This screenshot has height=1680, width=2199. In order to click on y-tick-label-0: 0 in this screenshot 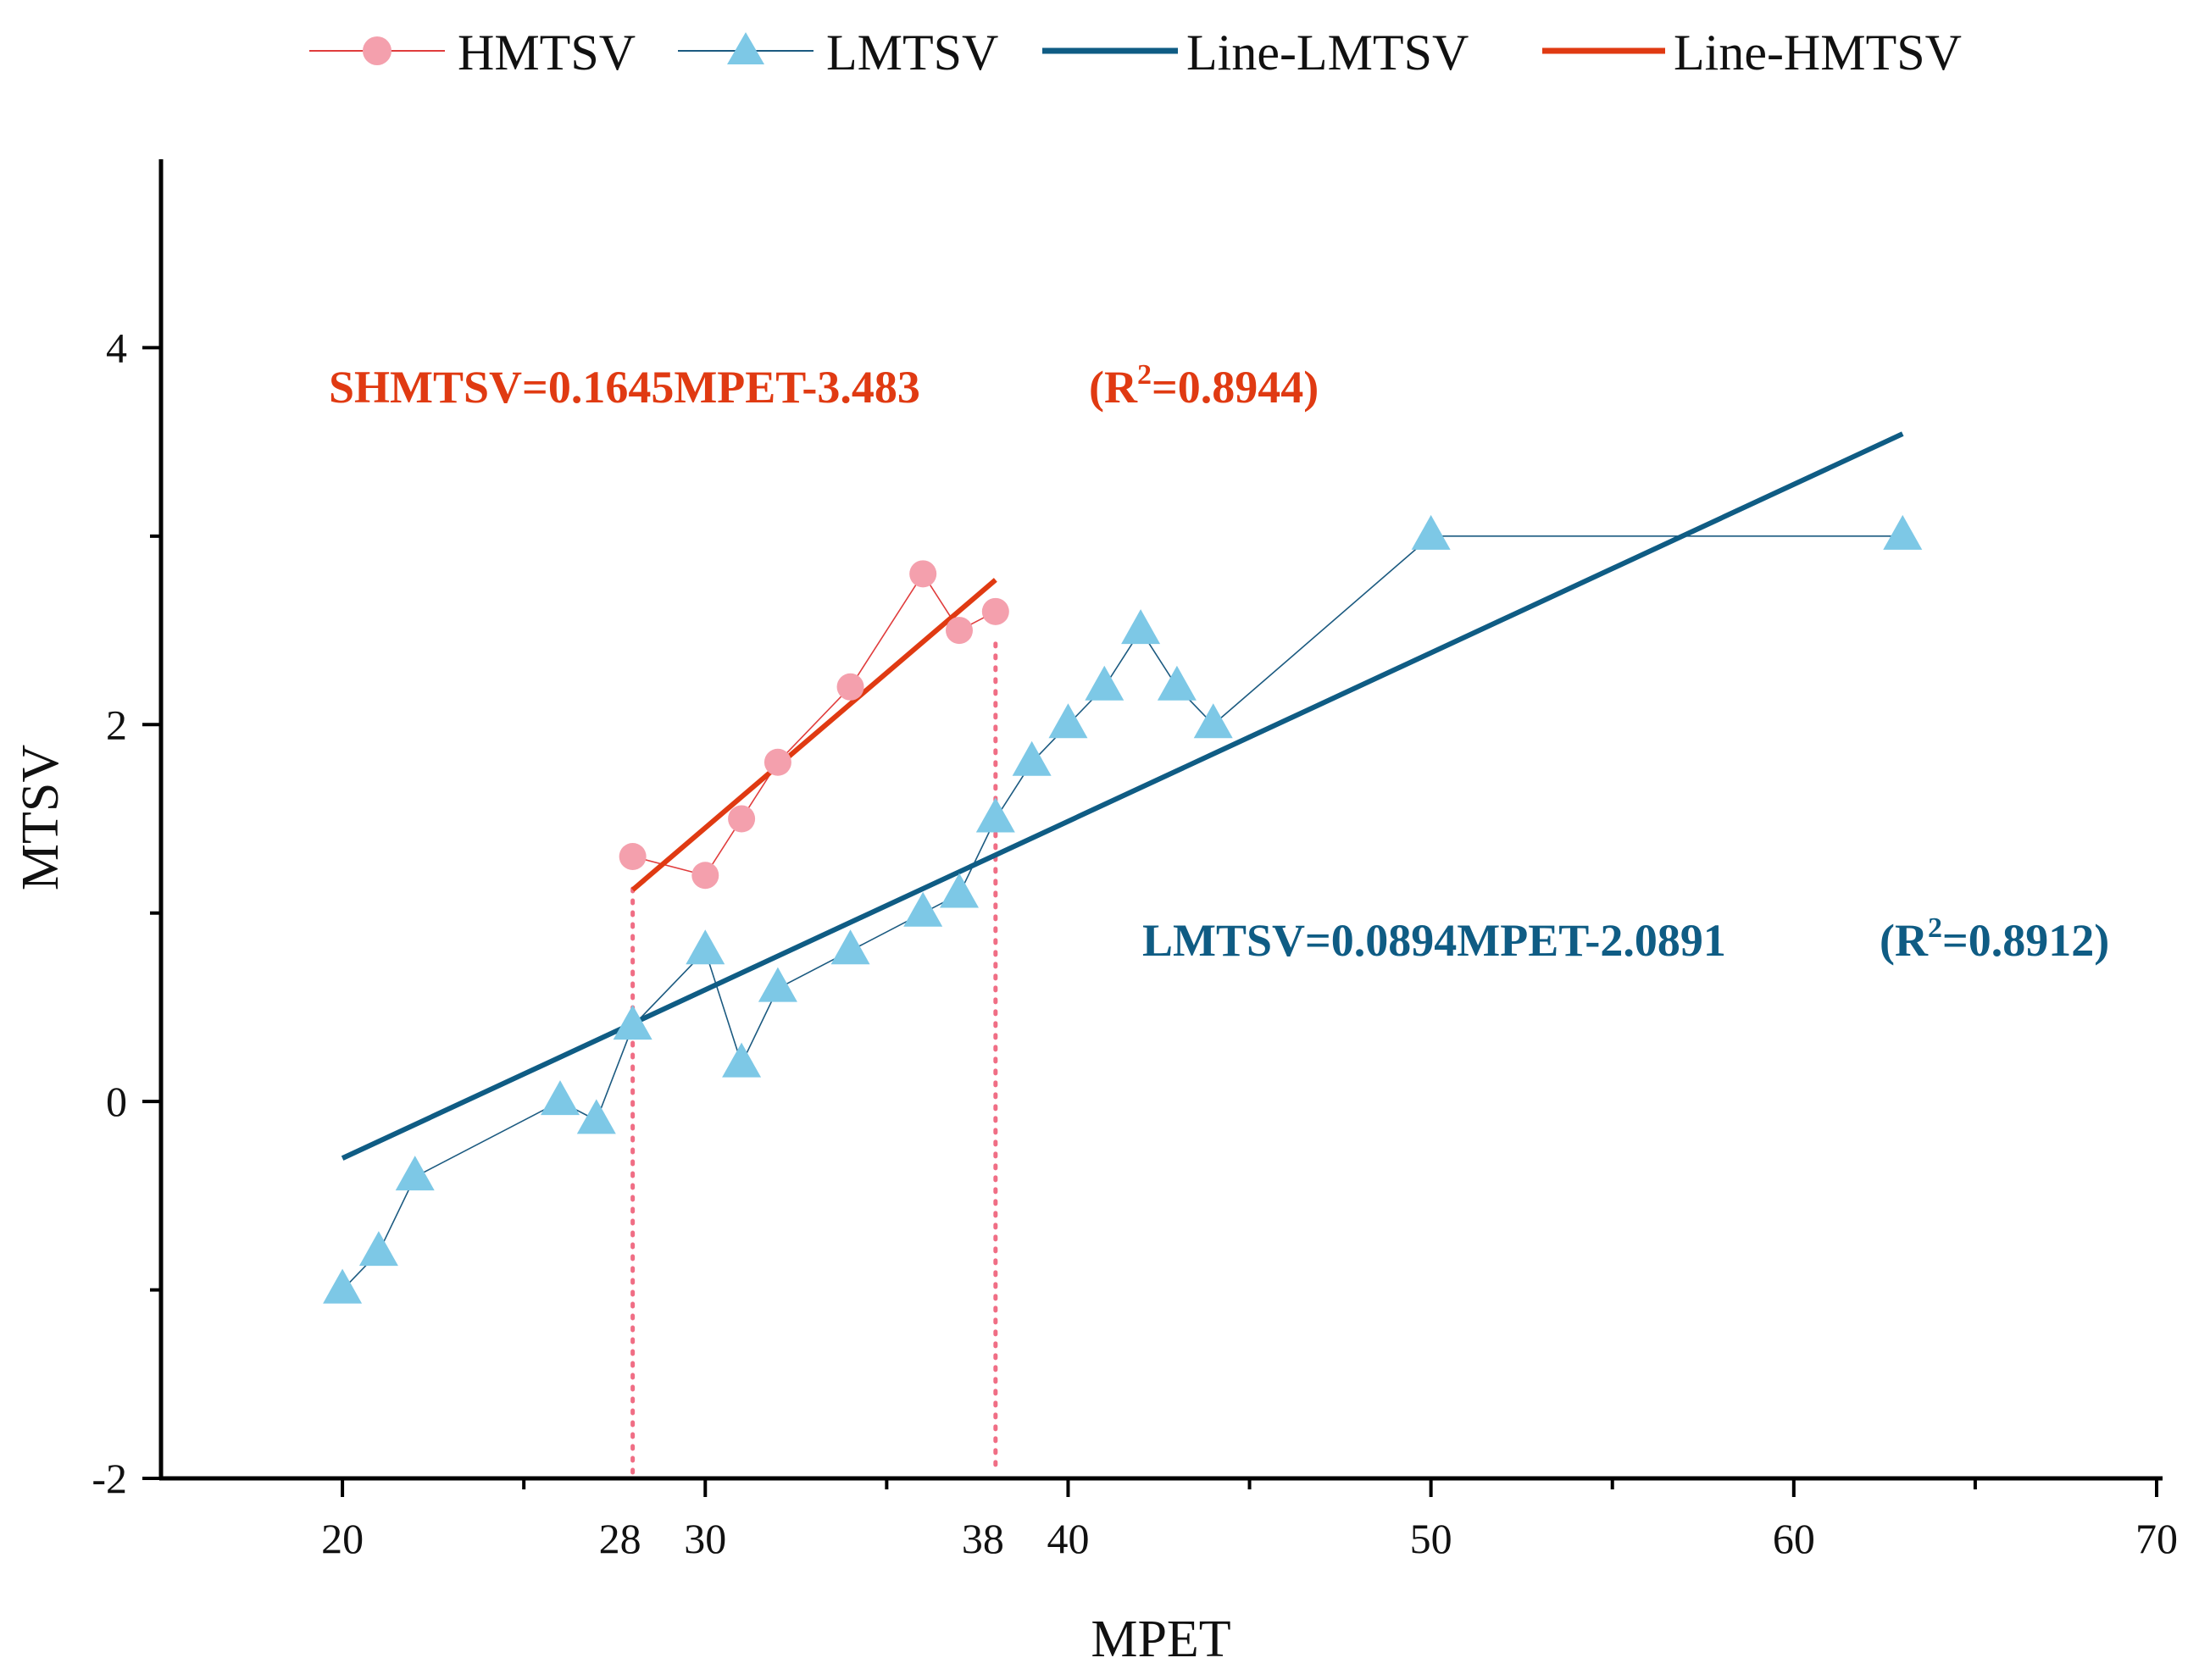, I will do `click(116, 1101)`.